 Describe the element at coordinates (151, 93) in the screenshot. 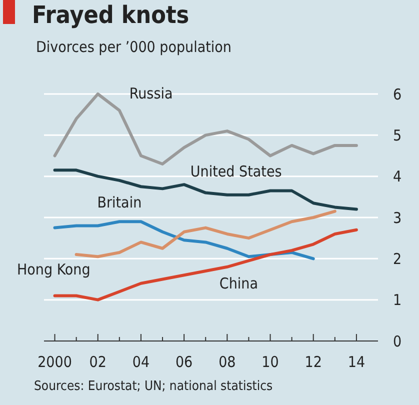

I see `series-label: Russia` at that location.